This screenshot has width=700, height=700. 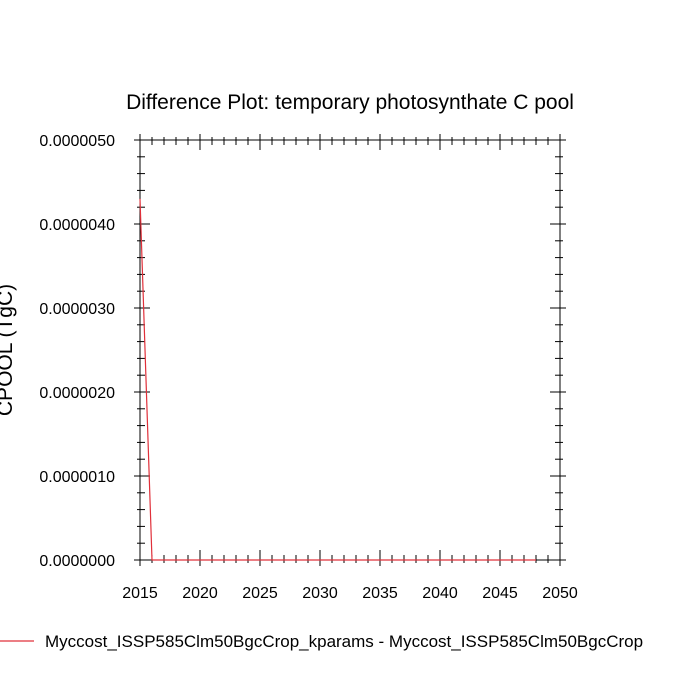 What do you see at coordinates (560, 593) in the screenshot?
I see `x-tick-label: 2050` at bounding box center [560, 593].